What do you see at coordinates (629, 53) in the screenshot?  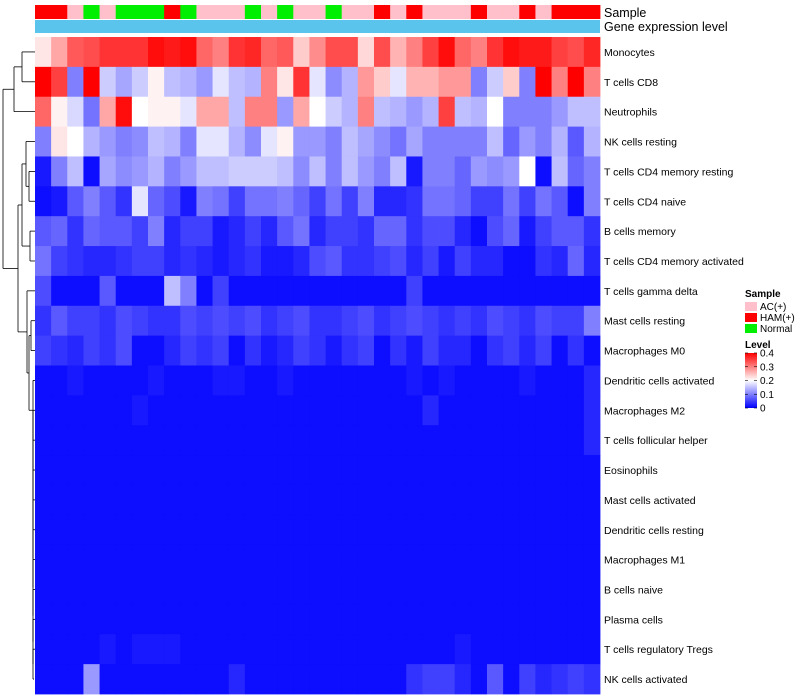 I see `row-label: Monocytes` at bounding box center [629, 53].